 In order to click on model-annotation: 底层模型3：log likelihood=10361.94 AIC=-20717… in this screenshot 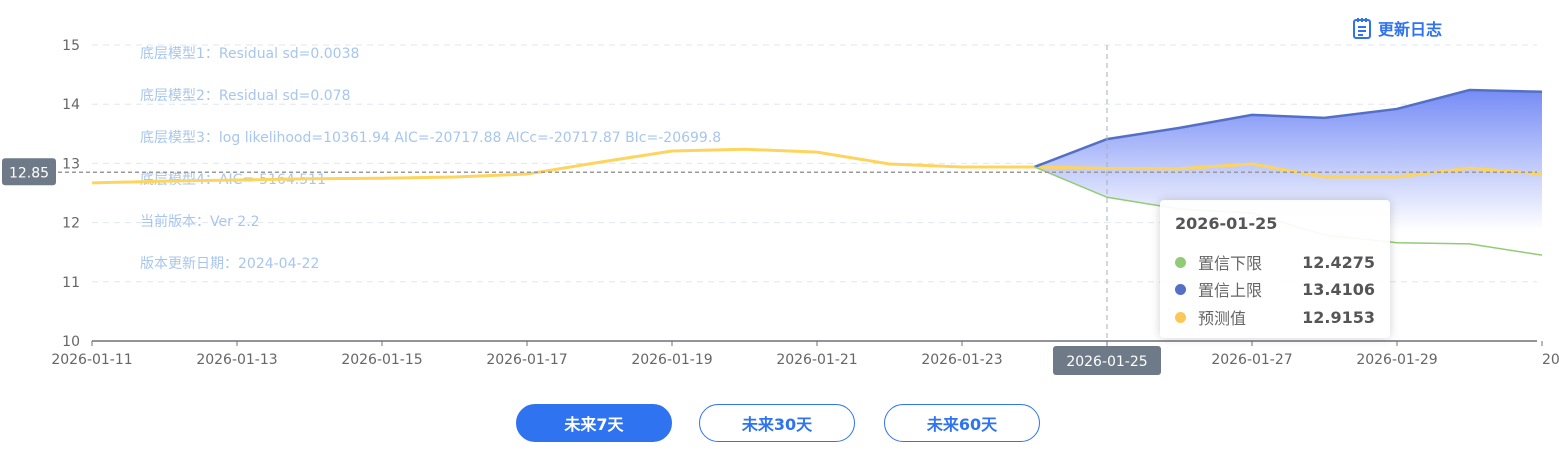, I will do `click(430, 138)`.